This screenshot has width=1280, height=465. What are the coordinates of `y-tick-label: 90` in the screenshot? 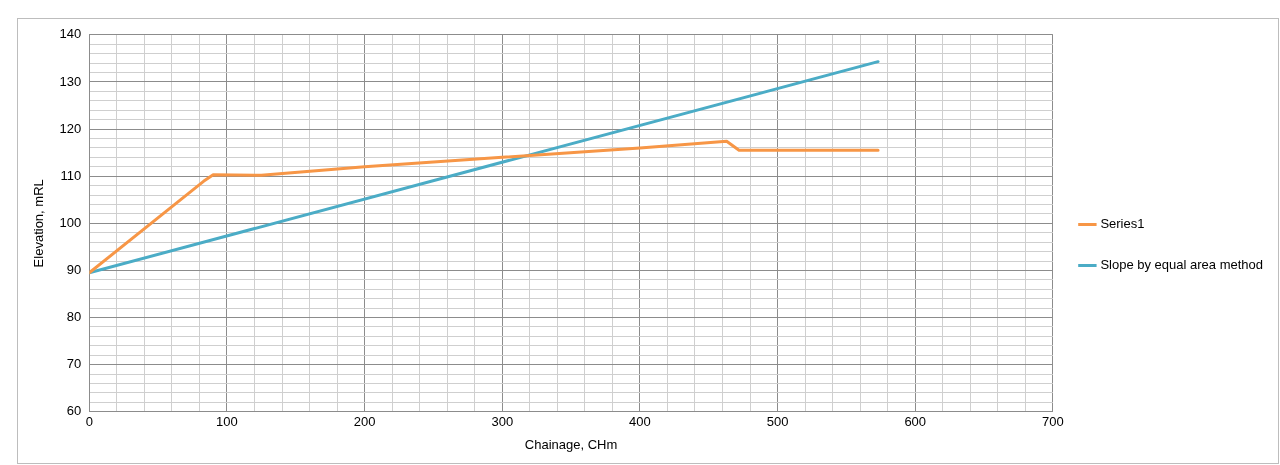 It's located at (74, 269).